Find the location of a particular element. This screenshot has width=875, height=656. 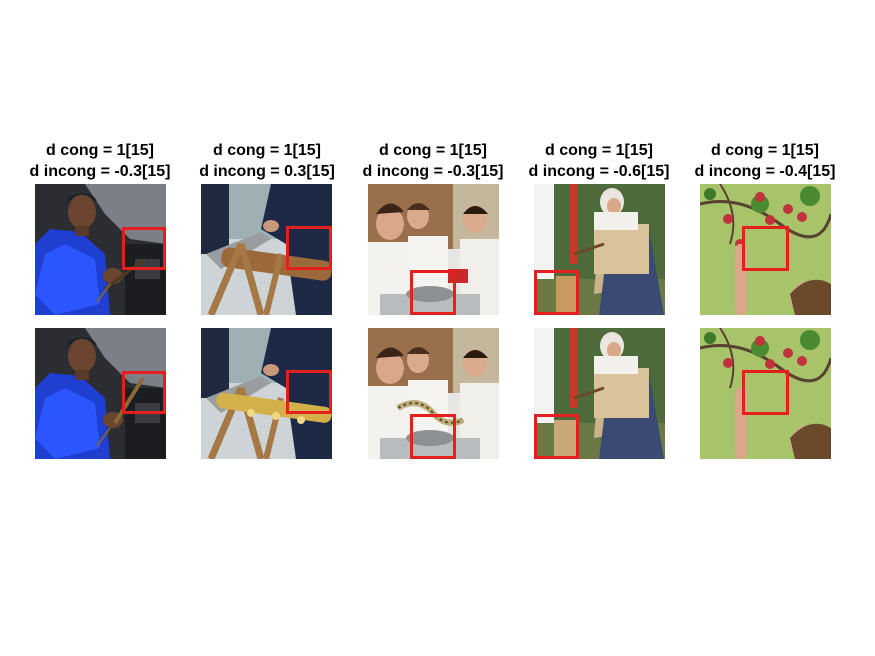

panel-4-incongruent-image is located at coordinates (599, 393).